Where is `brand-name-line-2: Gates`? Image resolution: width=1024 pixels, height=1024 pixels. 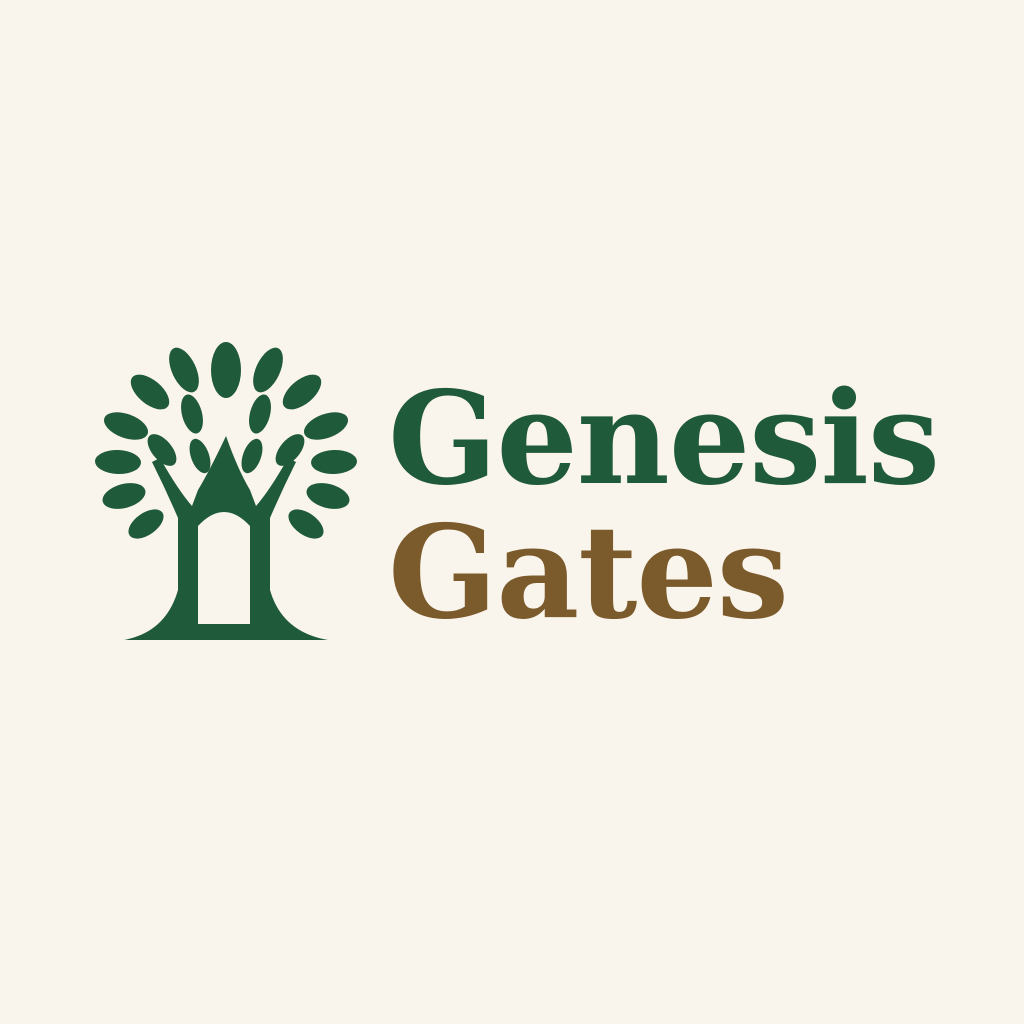
brand-name-line-2: Gates is located at coordinates (588, 573).